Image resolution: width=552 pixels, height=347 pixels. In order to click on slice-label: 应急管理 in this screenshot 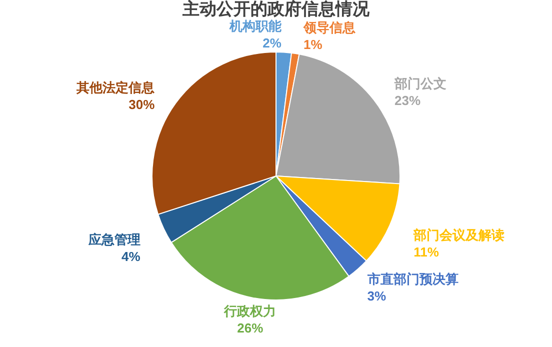, I will do `click(113, 239)`.